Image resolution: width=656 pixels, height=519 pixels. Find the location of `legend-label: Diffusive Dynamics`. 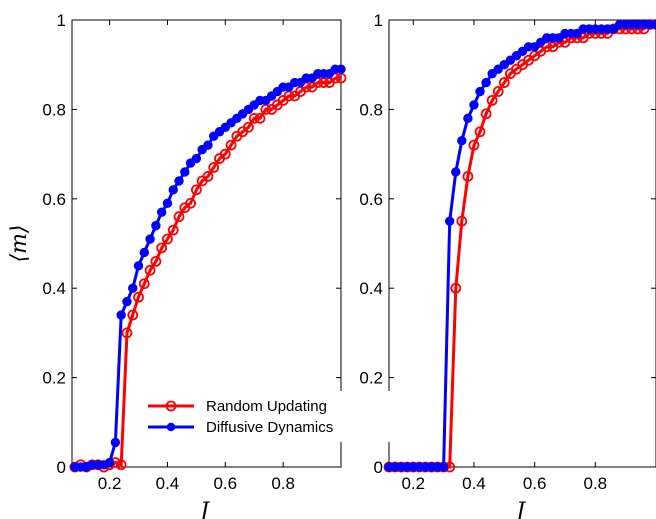

legend-label: Diffusive Dynamics is located at coordinates (269, 427).